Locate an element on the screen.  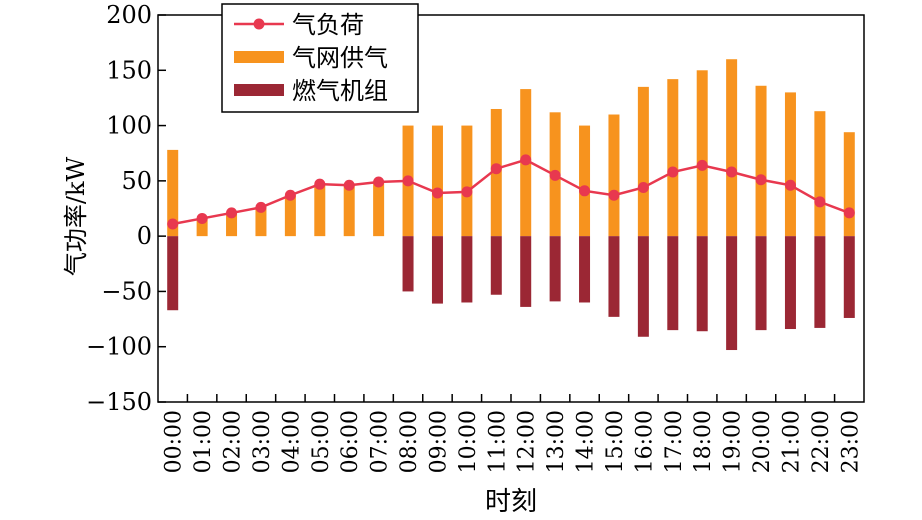
x-tick-label: 03:00 is located at coordinates (262, 441).